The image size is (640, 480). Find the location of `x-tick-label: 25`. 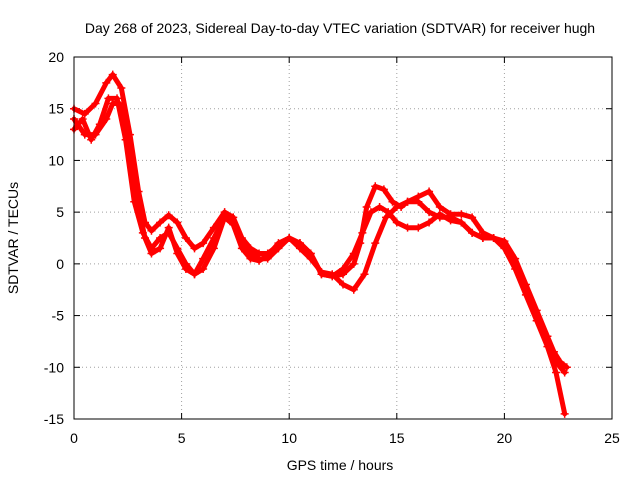

x-tick-label: 25 is located at coordinates (612, 438).